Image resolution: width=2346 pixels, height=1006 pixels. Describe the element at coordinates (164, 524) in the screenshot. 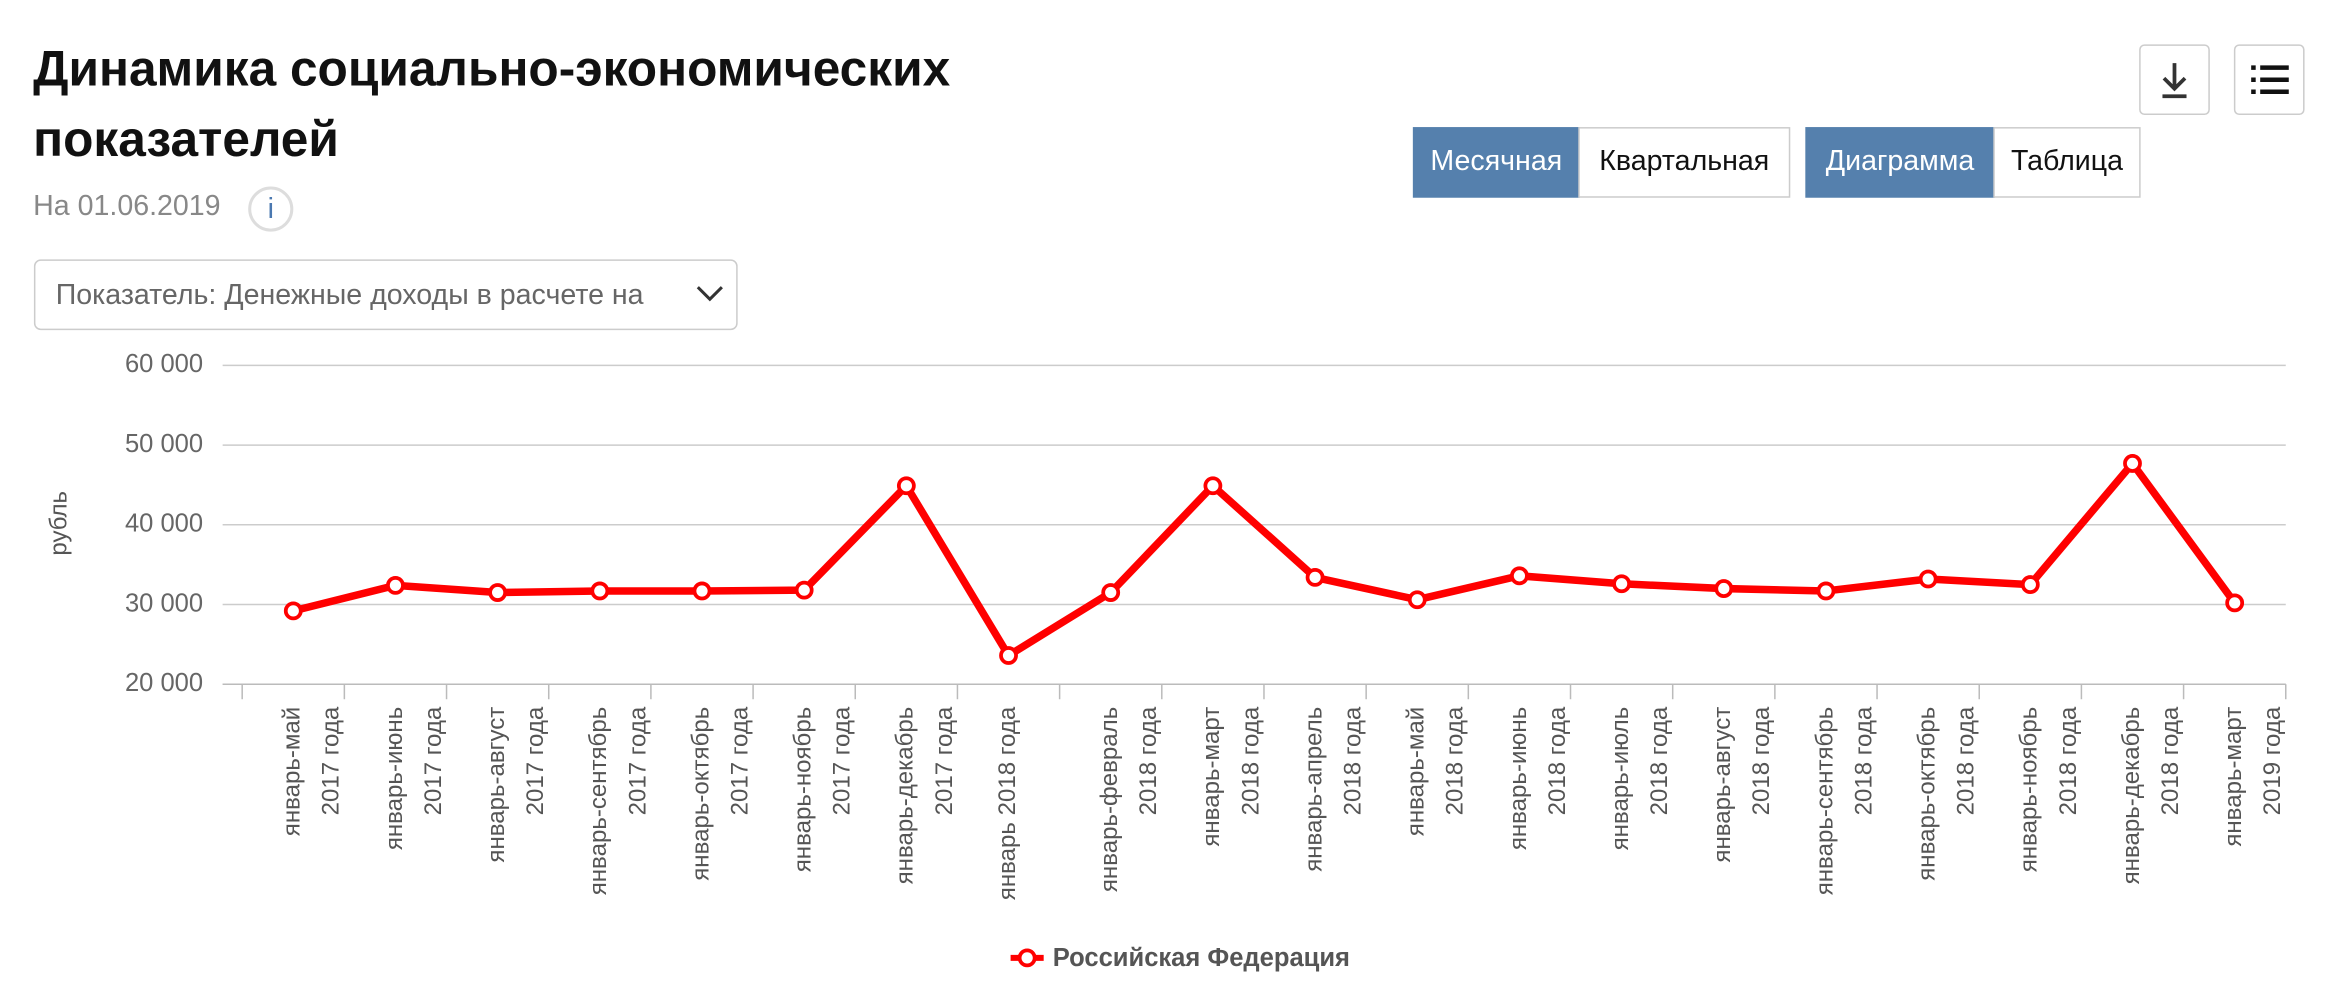

I see `y-tick-label: 40 000` at that location.